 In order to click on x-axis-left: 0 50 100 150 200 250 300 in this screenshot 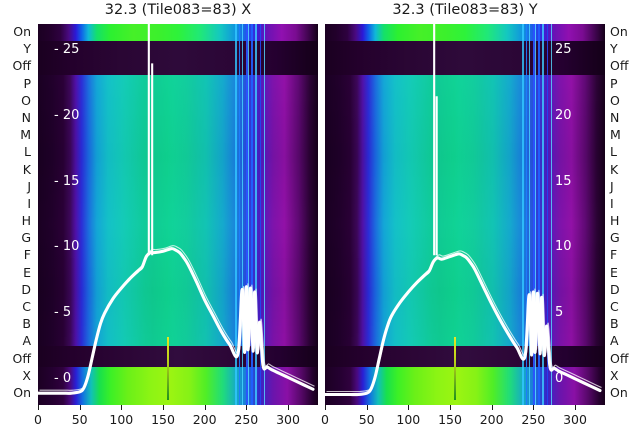, I will do `click(176, 422)`.